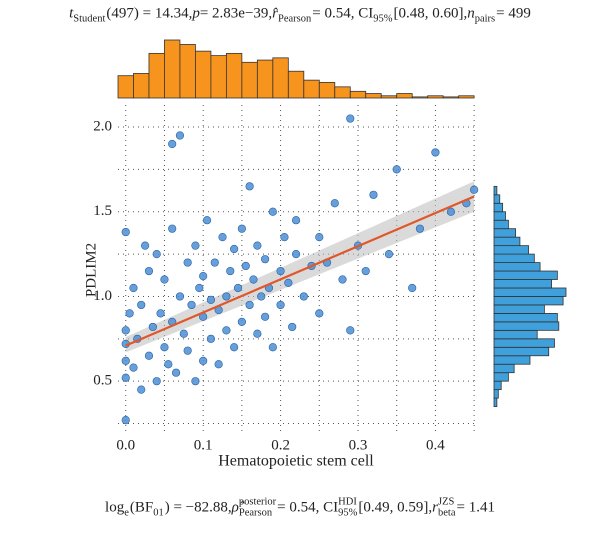  Describe the element at coordinates (91, 270) in the screenshot. I see `y-axis-label: PDLIM2` at that location.